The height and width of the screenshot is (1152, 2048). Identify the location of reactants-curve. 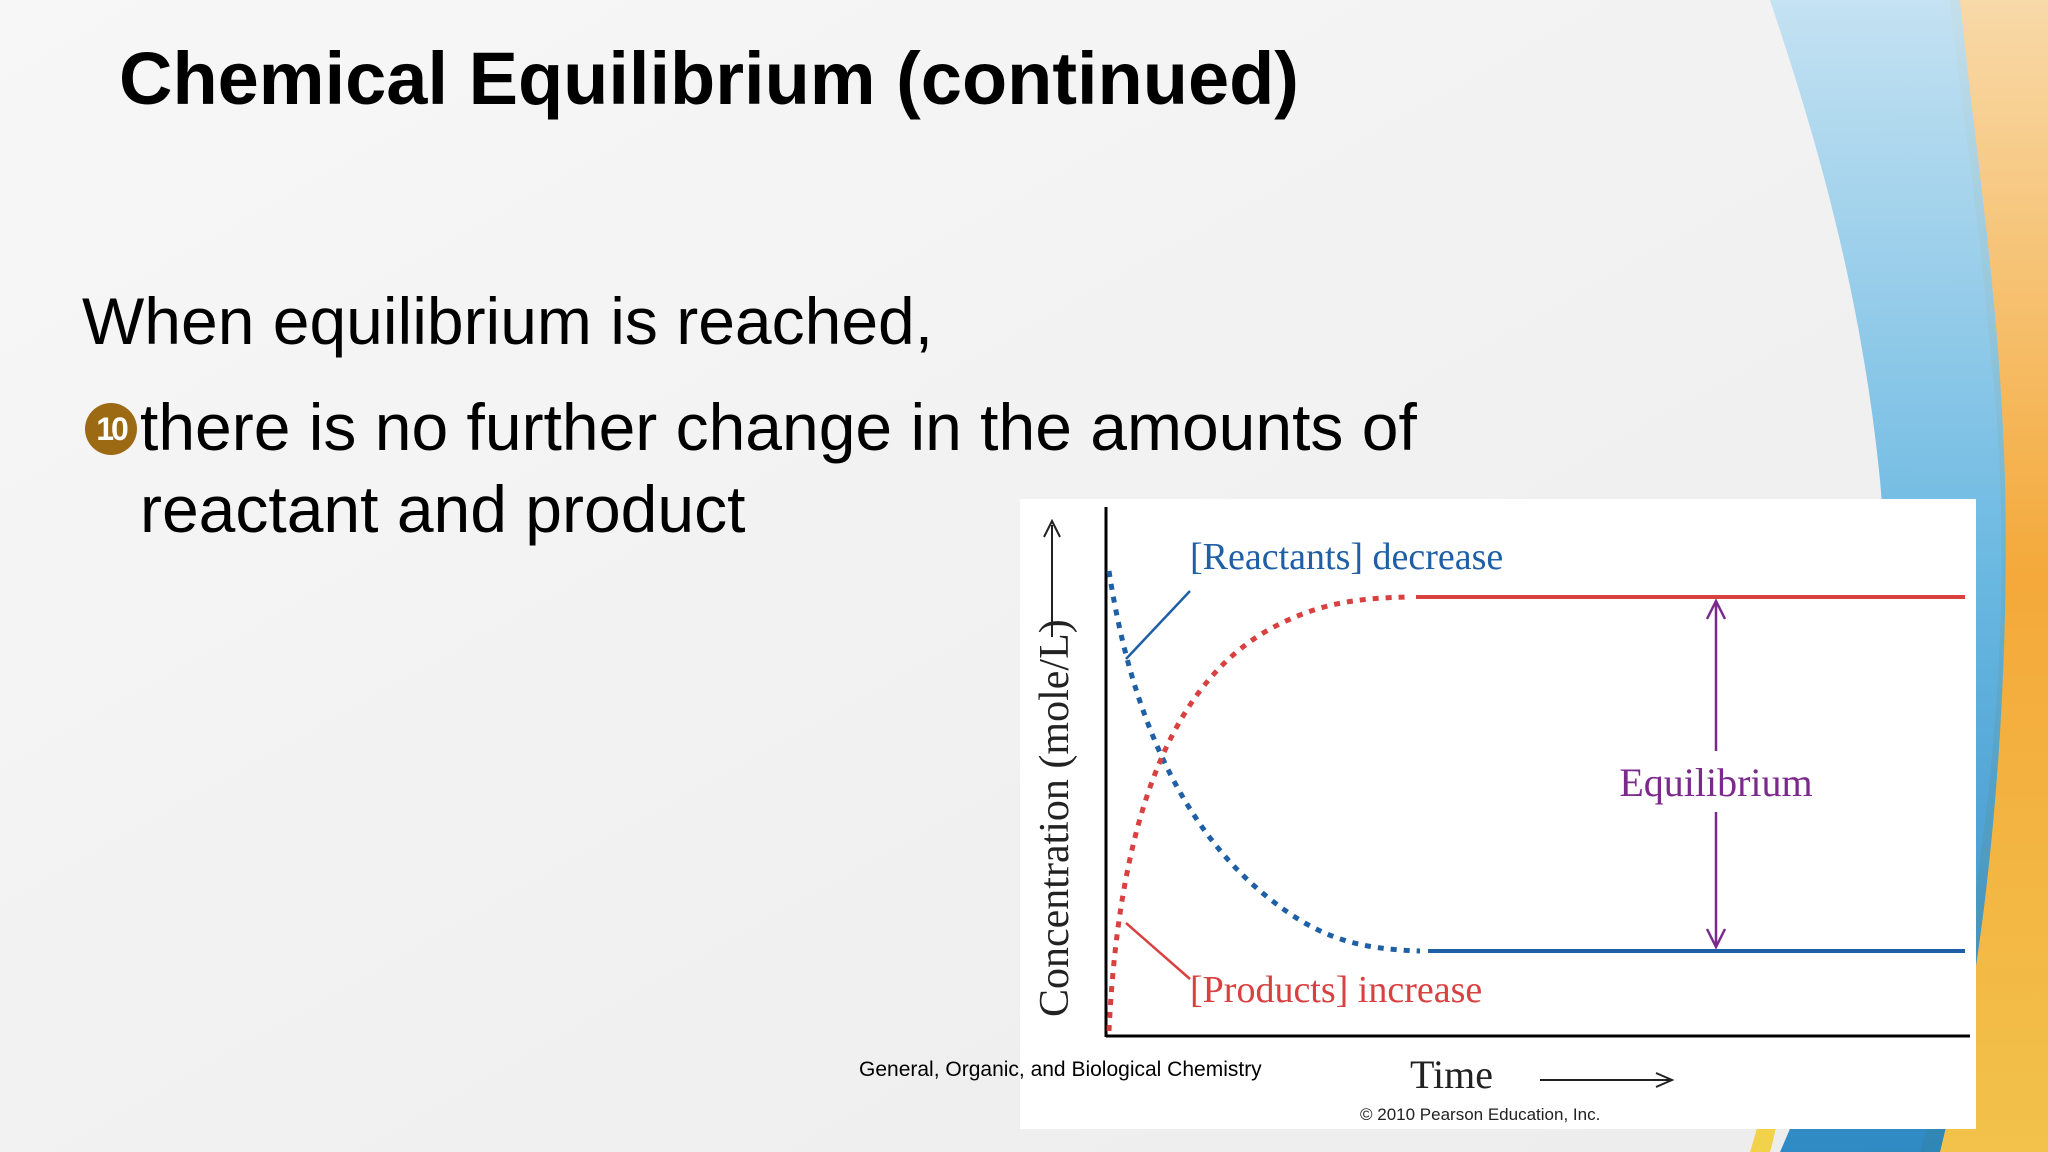
(1263, 762).